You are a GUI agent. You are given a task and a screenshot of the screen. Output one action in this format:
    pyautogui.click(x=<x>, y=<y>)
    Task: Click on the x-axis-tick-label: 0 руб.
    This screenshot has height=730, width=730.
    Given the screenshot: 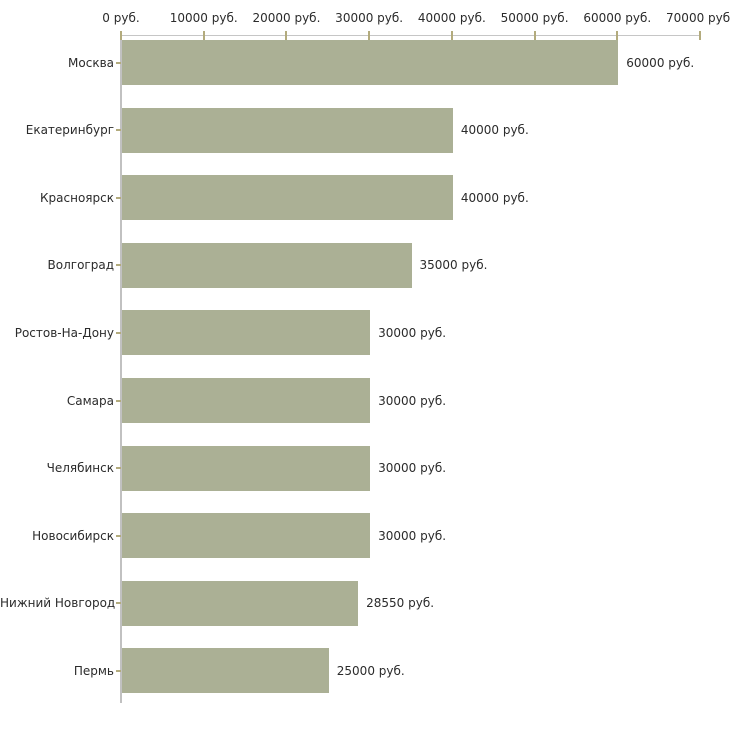 What is the action you would take?
    pyautogui.click(x=121, y=18)
    